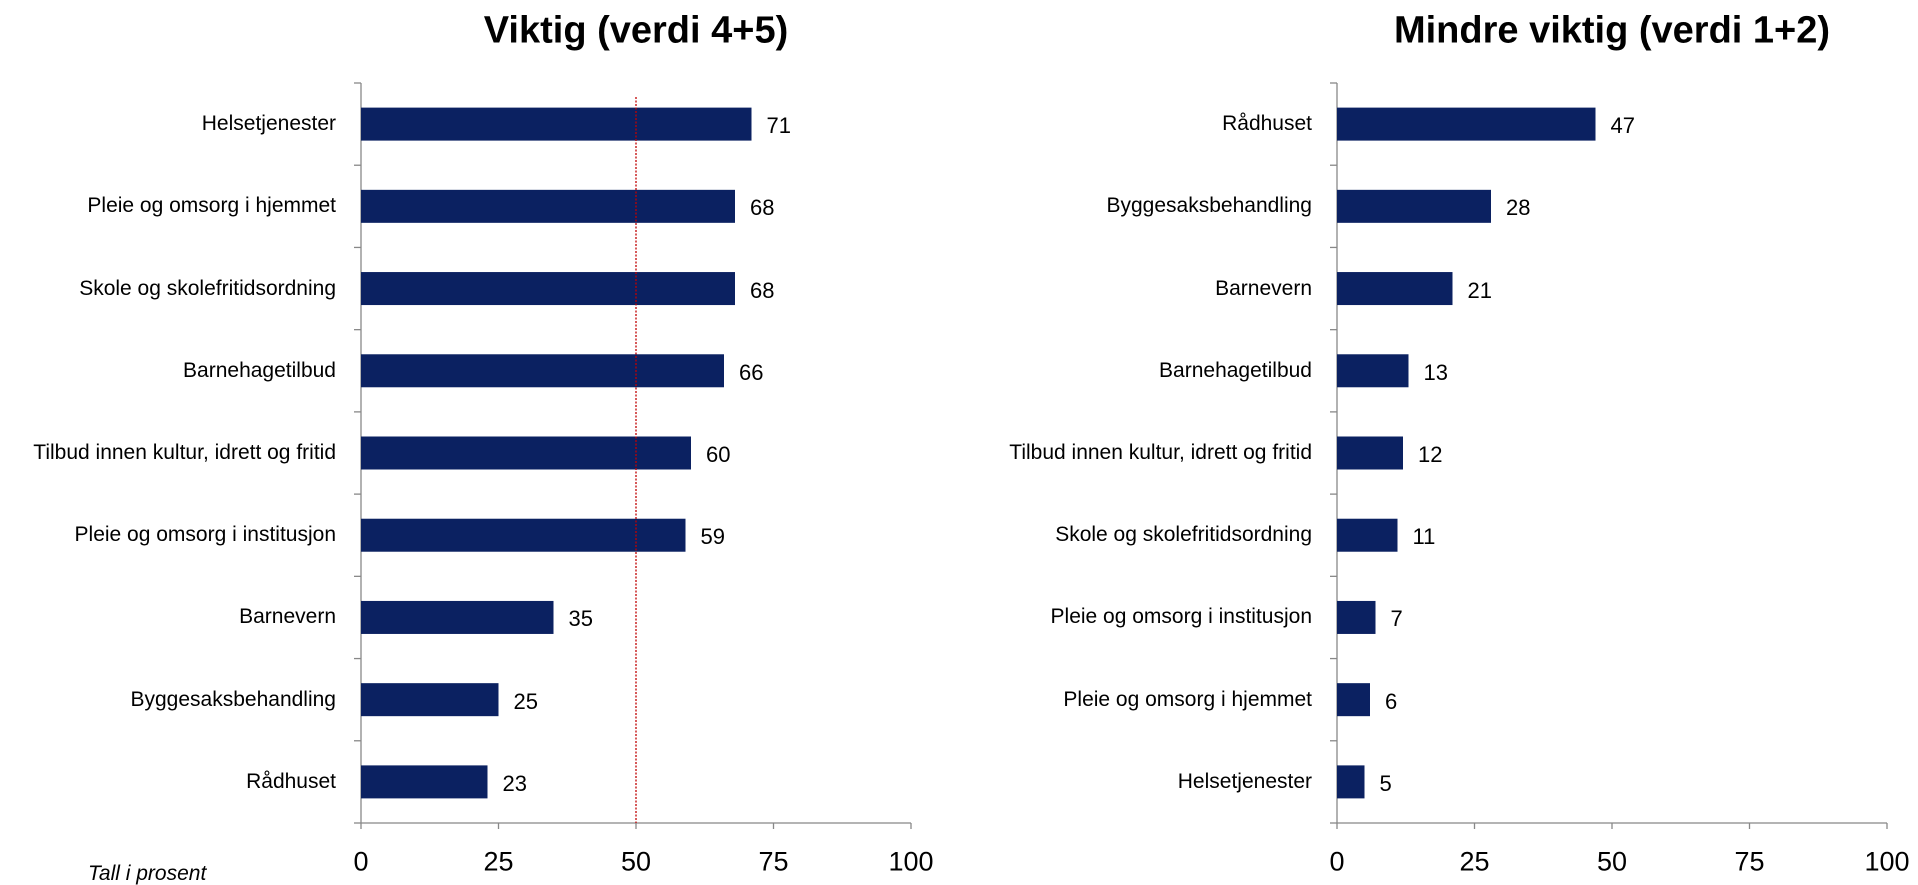 The height and width of the screenshot is (885, 1918). Describe the element at coordinates (1518, 208) in the screenshot. I see `value-label: 28` at that location.